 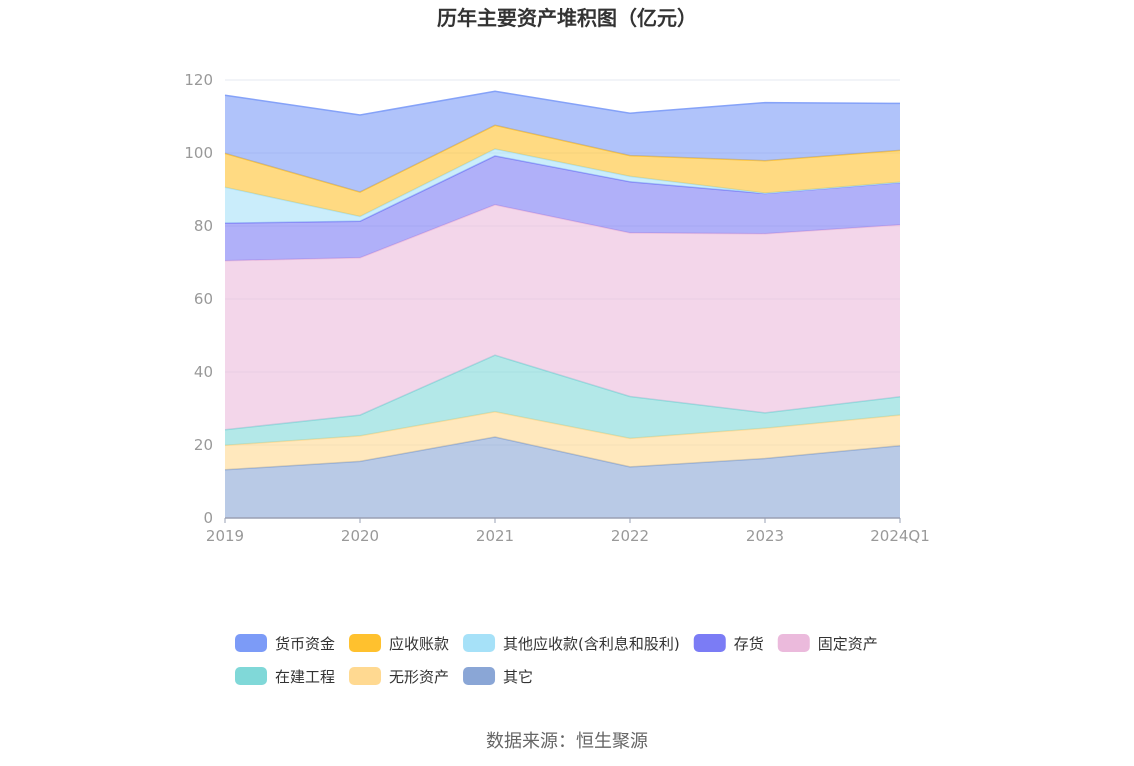 What do you see at coordinates (498, 676) in the screenshot?
I see `legend-item: 其它` at bounding box center [498, 676].